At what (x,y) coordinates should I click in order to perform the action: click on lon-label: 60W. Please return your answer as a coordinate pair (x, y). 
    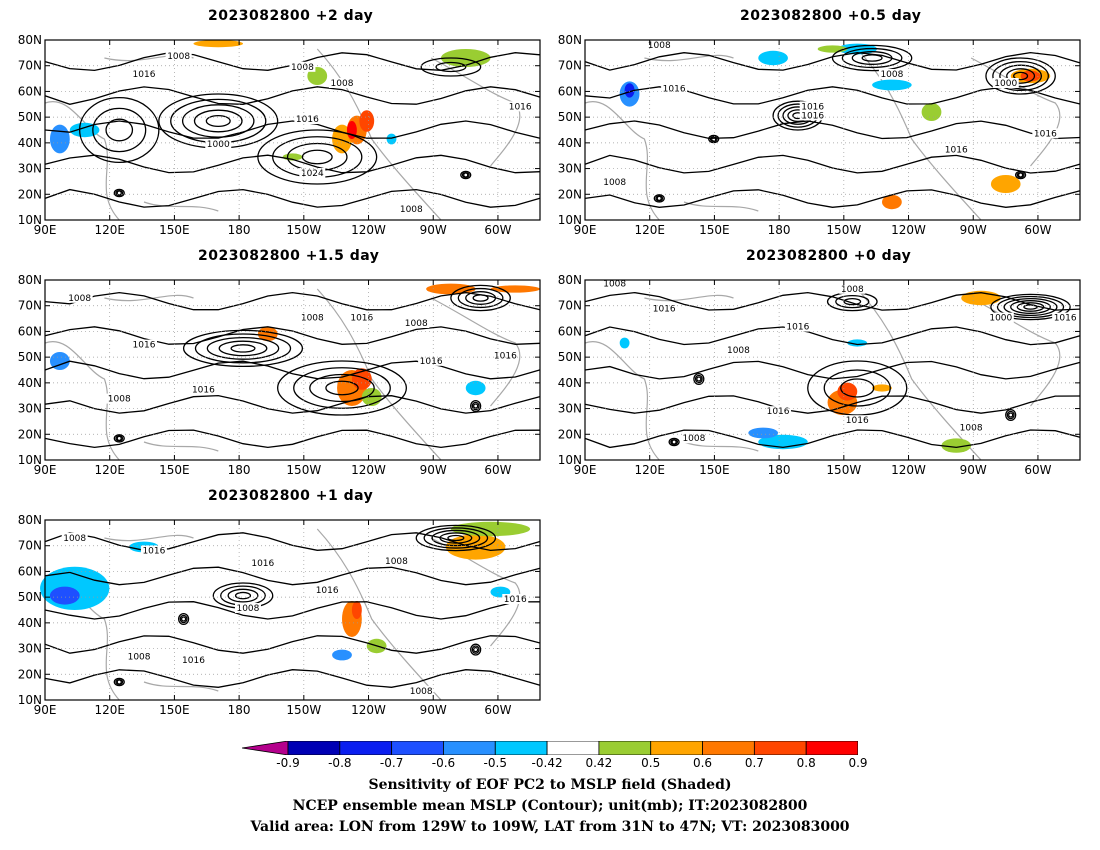
    Looking at the image, I should click on (497, 710).